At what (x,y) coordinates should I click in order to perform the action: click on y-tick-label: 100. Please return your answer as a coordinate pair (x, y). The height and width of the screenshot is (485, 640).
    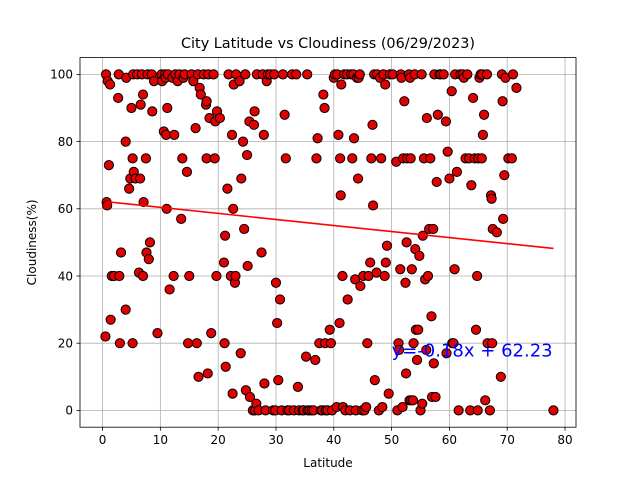
    Looking at the image, I should click on (61, 75).